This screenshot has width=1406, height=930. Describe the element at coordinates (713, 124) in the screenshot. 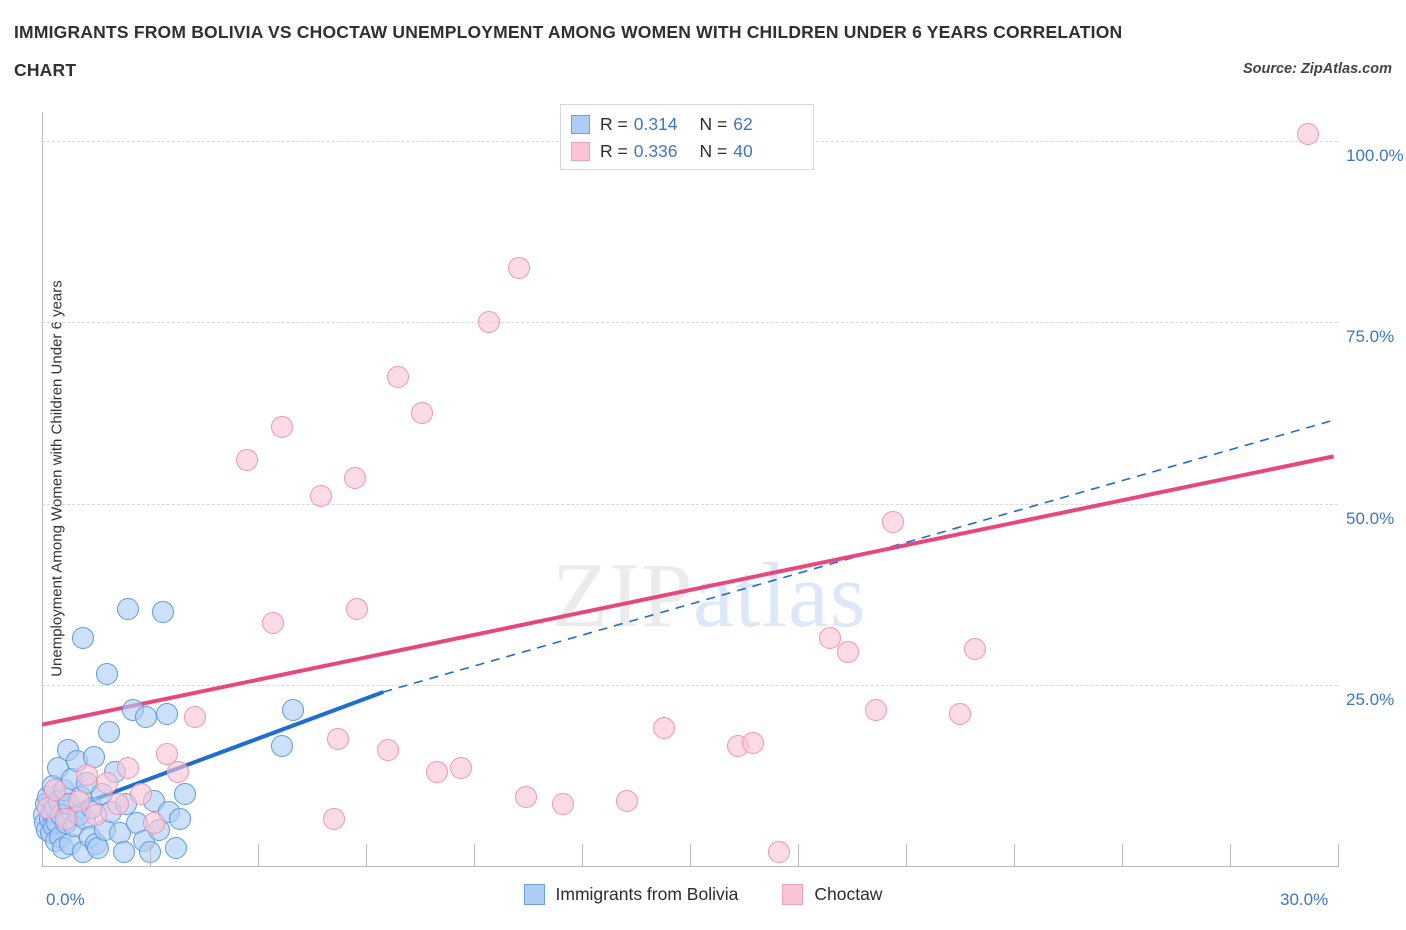

I see `n-label-blue: N =` at that location.